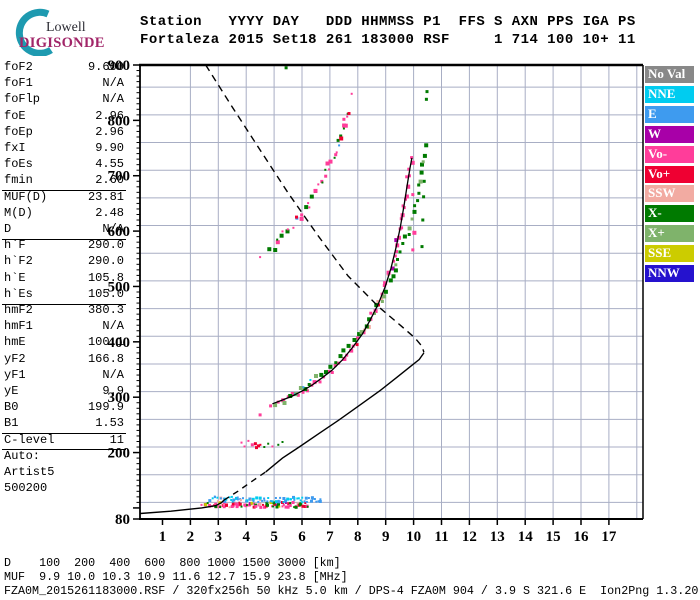 The image size is (700, 600). Describe the element at coordinates (553, 537) in the screenshot. I see `svg-text: 15` at that location.